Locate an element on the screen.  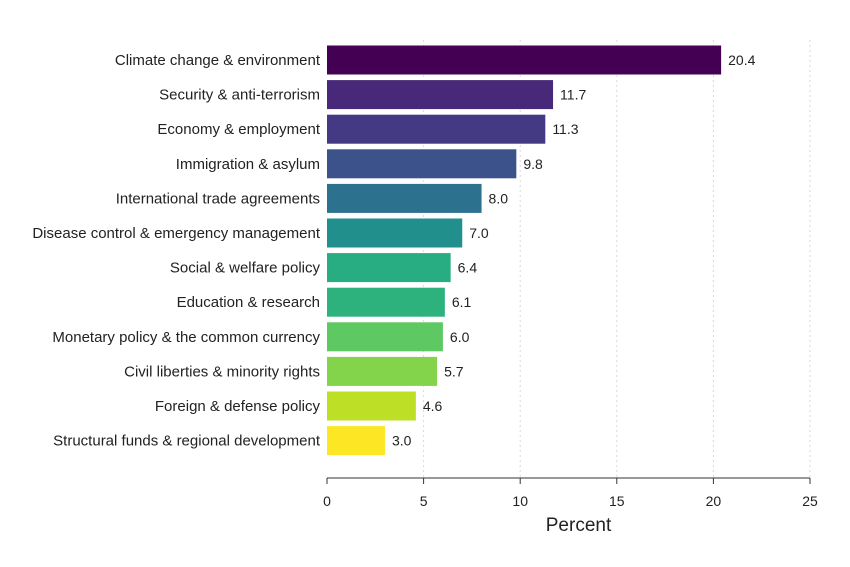
category-label: International trade agreements is located at coordinates (218, 198).